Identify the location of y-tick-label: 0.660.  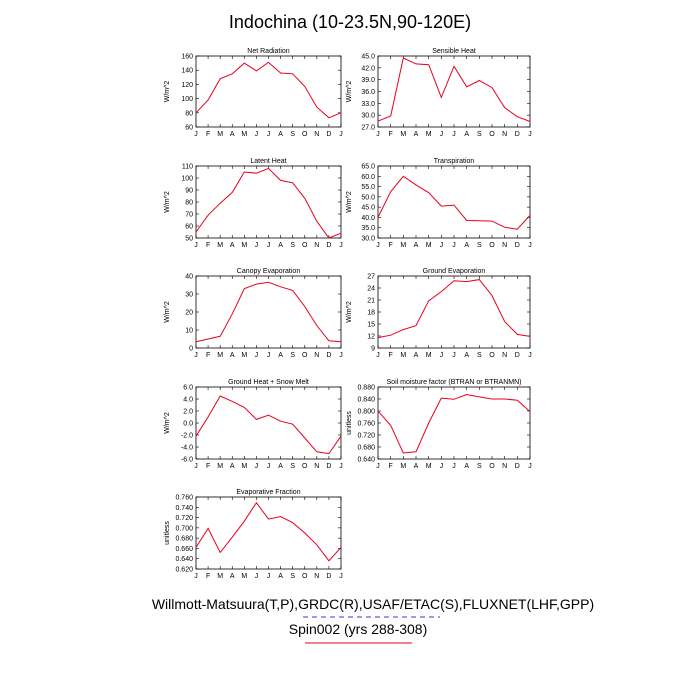
(184, 549).